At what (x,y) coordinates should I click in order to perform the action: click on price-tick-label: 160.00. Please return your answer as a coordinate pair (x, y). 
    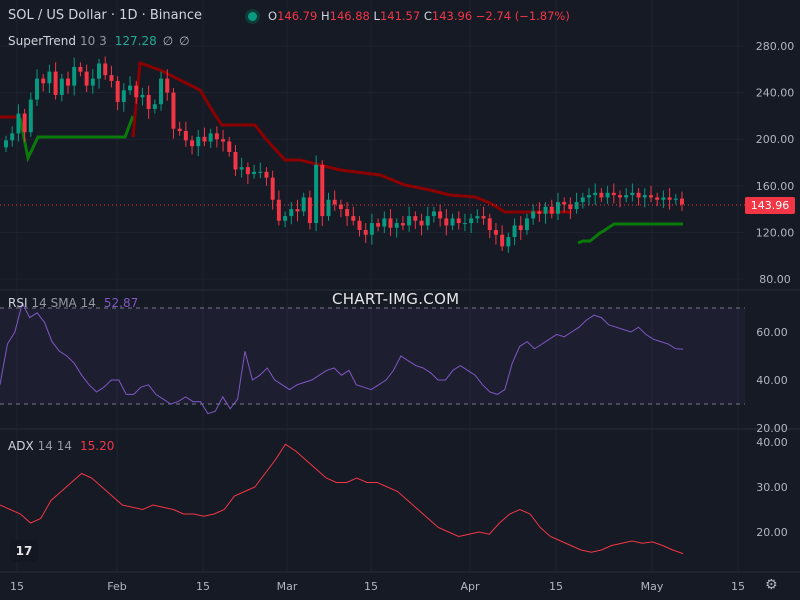
    Looking at the image, I should click on (775, 186).